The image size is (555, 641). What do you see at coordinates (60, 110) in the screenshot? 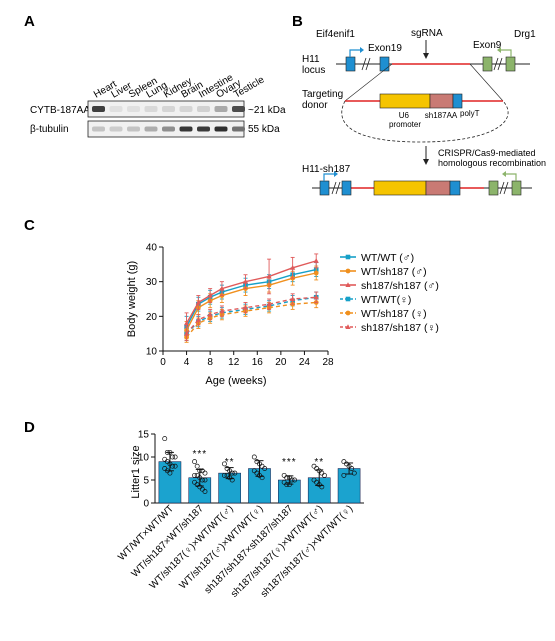
I see `row-label-cytb: CYTB-187AA` at bounding box center [60, 110].